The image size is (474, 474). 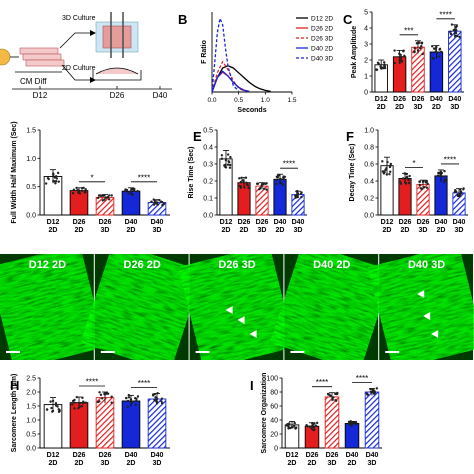 I want to click on y-tick-label: 0.5, so click(x=208, y=131).